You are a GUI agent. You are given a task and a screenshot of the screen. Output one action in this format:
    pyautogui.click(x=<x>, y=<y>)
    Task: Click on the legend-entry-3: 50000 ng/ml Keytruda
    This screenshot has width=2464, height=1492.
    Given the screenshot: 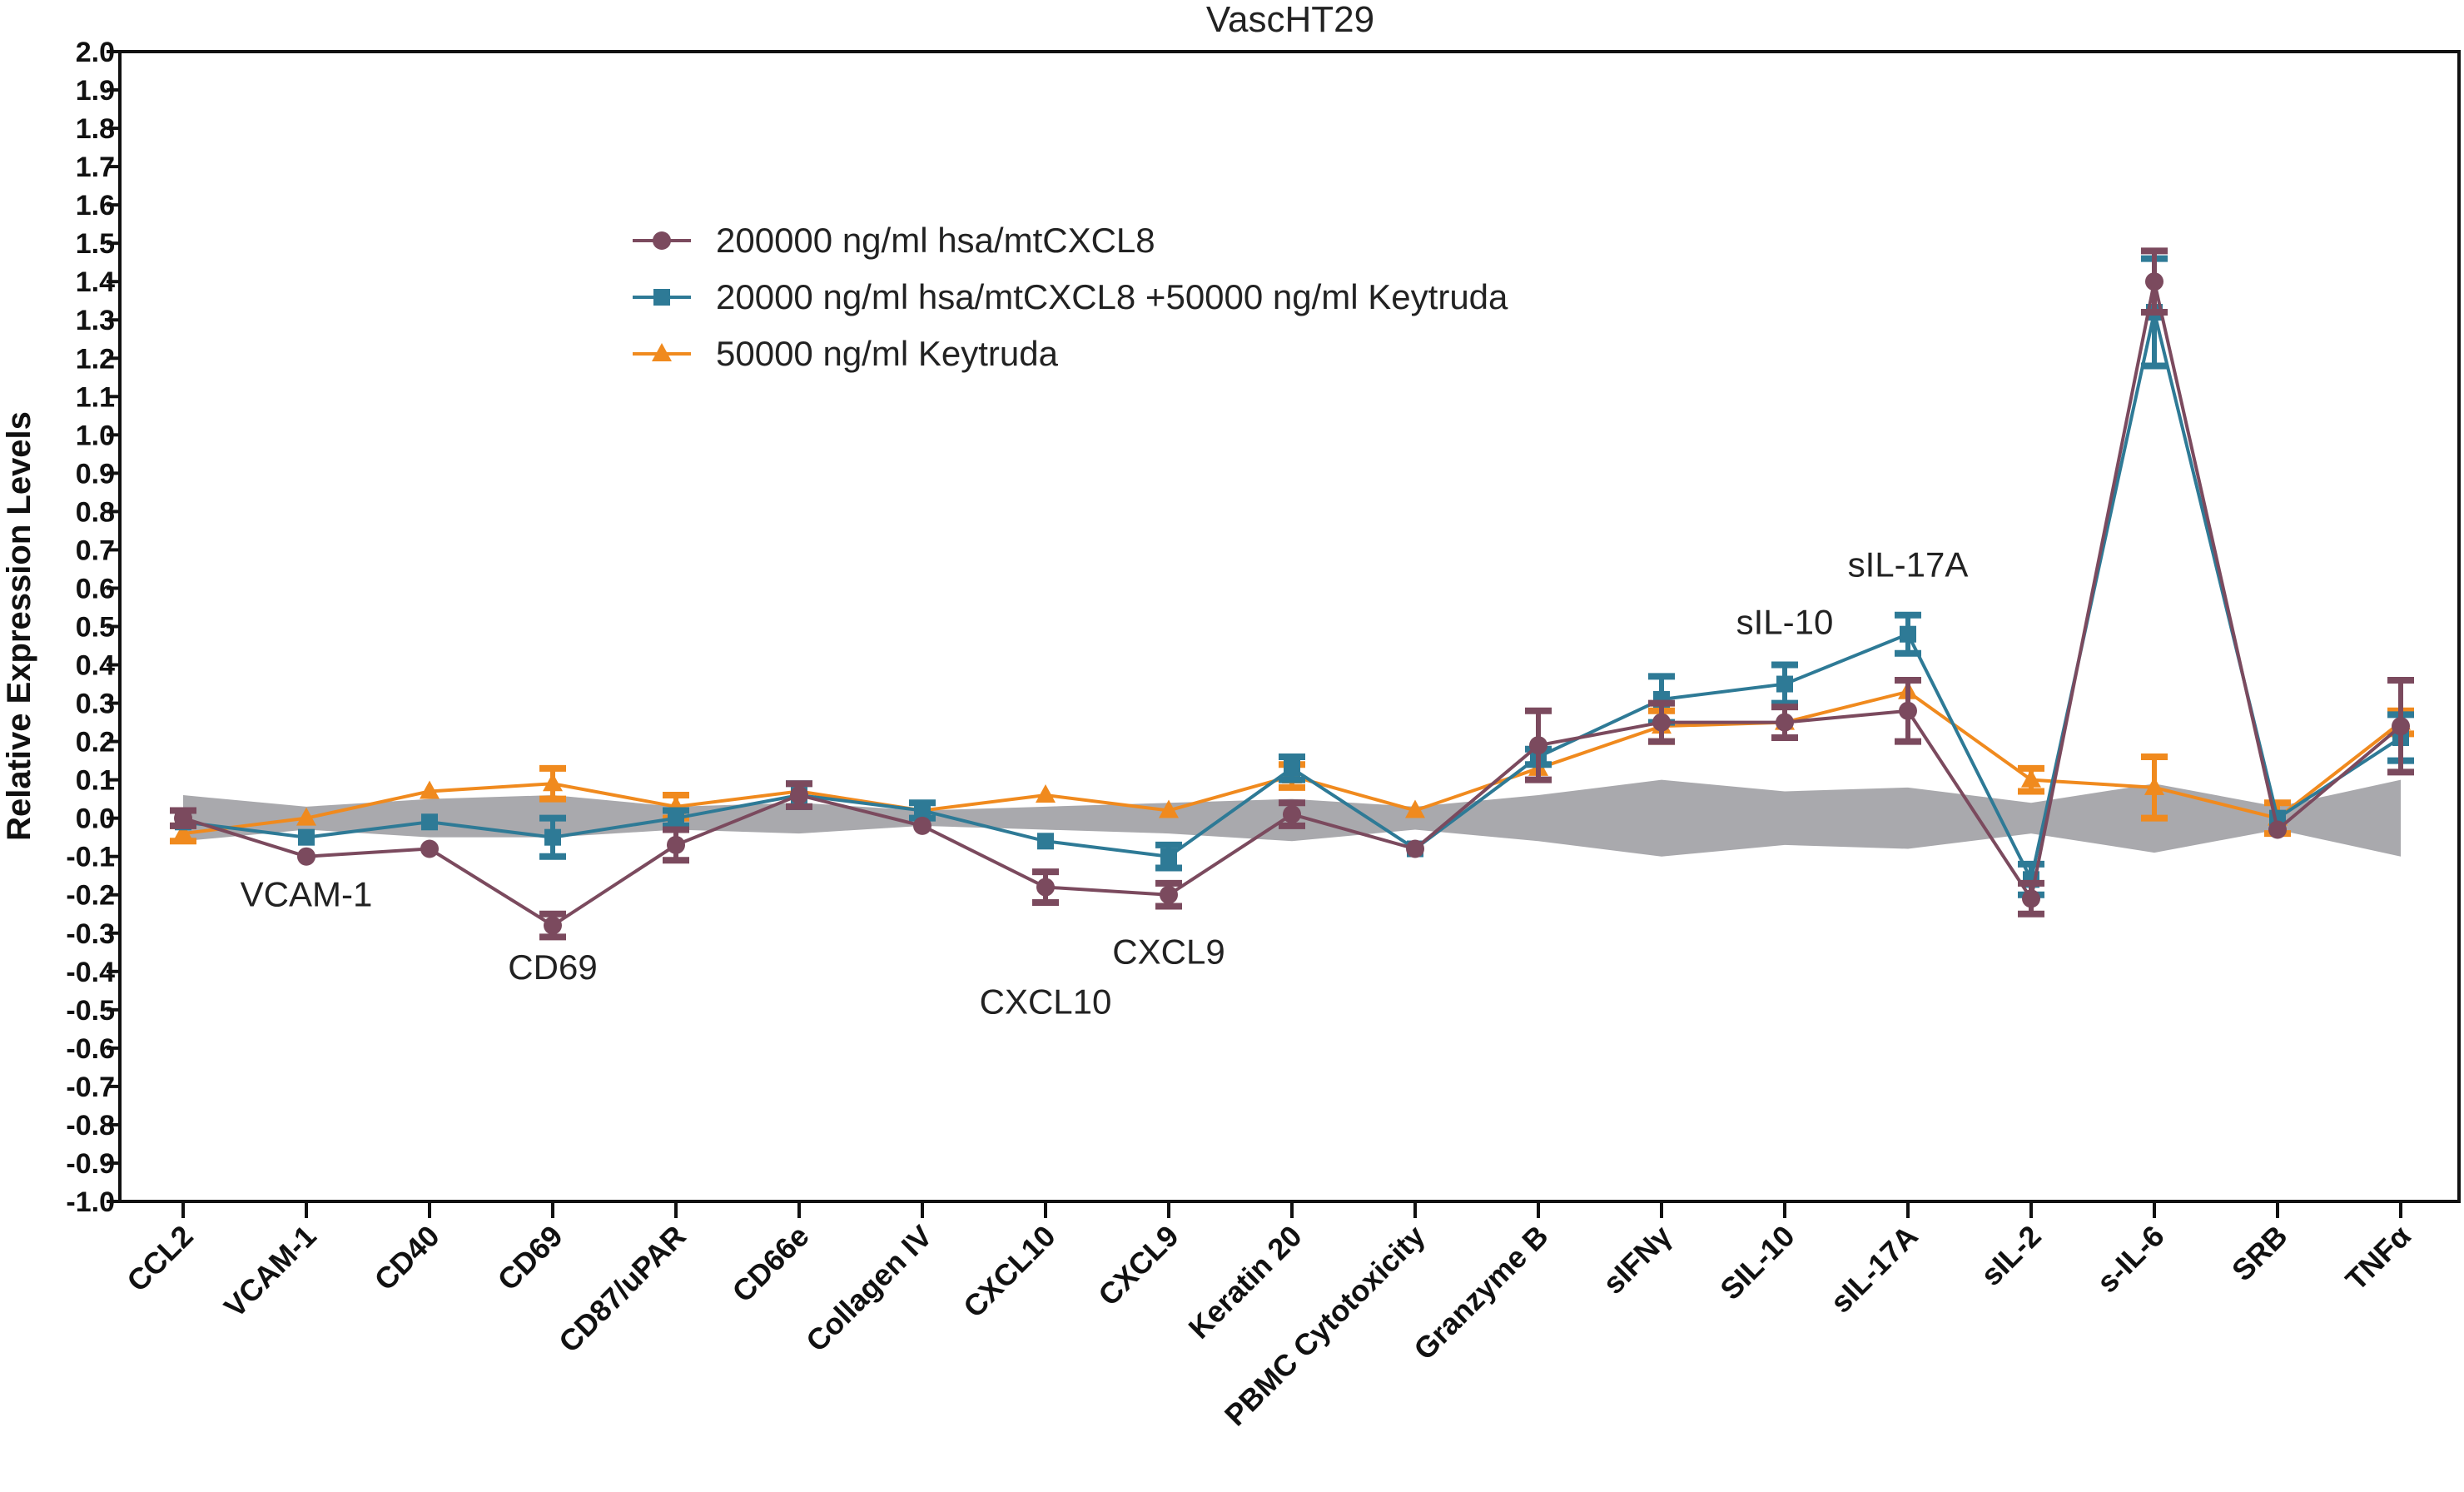 What is the action you would take?
    pyautogui.click(x=846, y=353)
    